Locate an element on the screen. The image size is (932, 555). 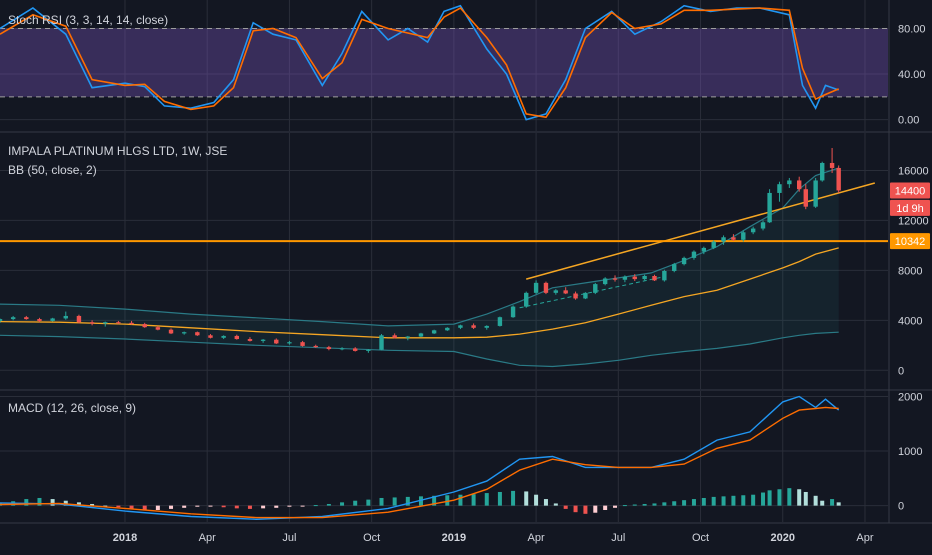
x-tick-label: Jul is located at coordinates (289, 538).